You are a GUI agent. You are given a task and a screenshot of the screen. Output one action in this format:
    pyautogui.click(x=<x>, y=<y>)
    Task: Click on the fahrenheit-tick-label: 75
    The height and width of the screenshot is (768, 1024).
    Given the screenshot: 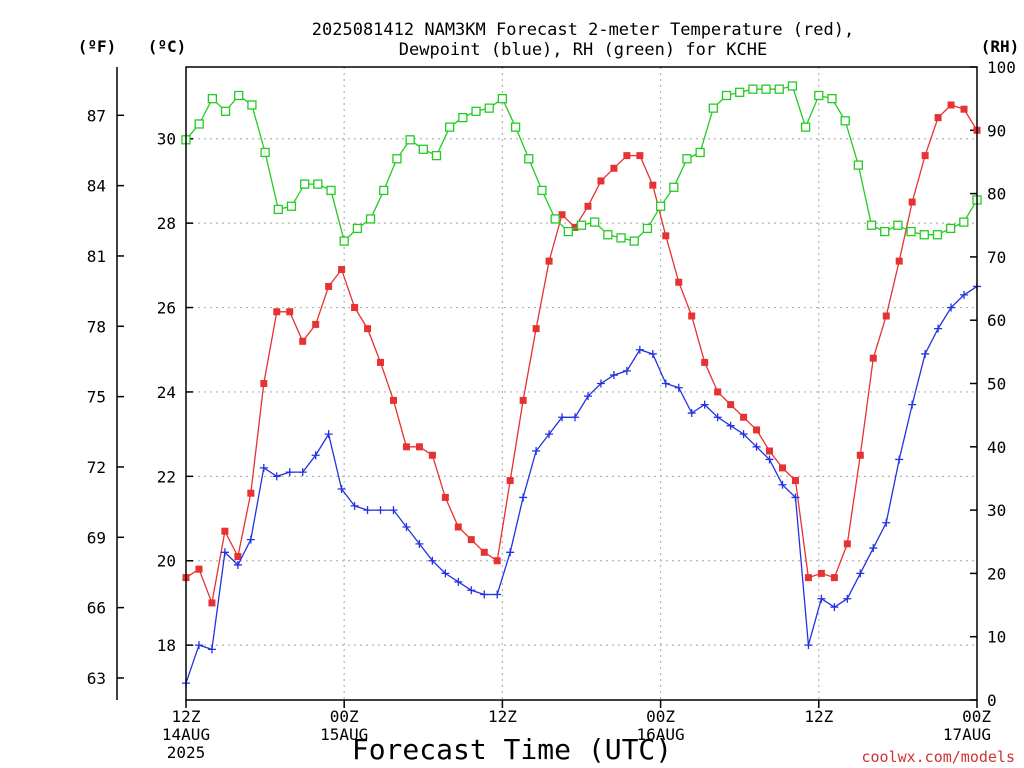 What is the action you would take?
    pyautogui.click(x=96, y=397)
    